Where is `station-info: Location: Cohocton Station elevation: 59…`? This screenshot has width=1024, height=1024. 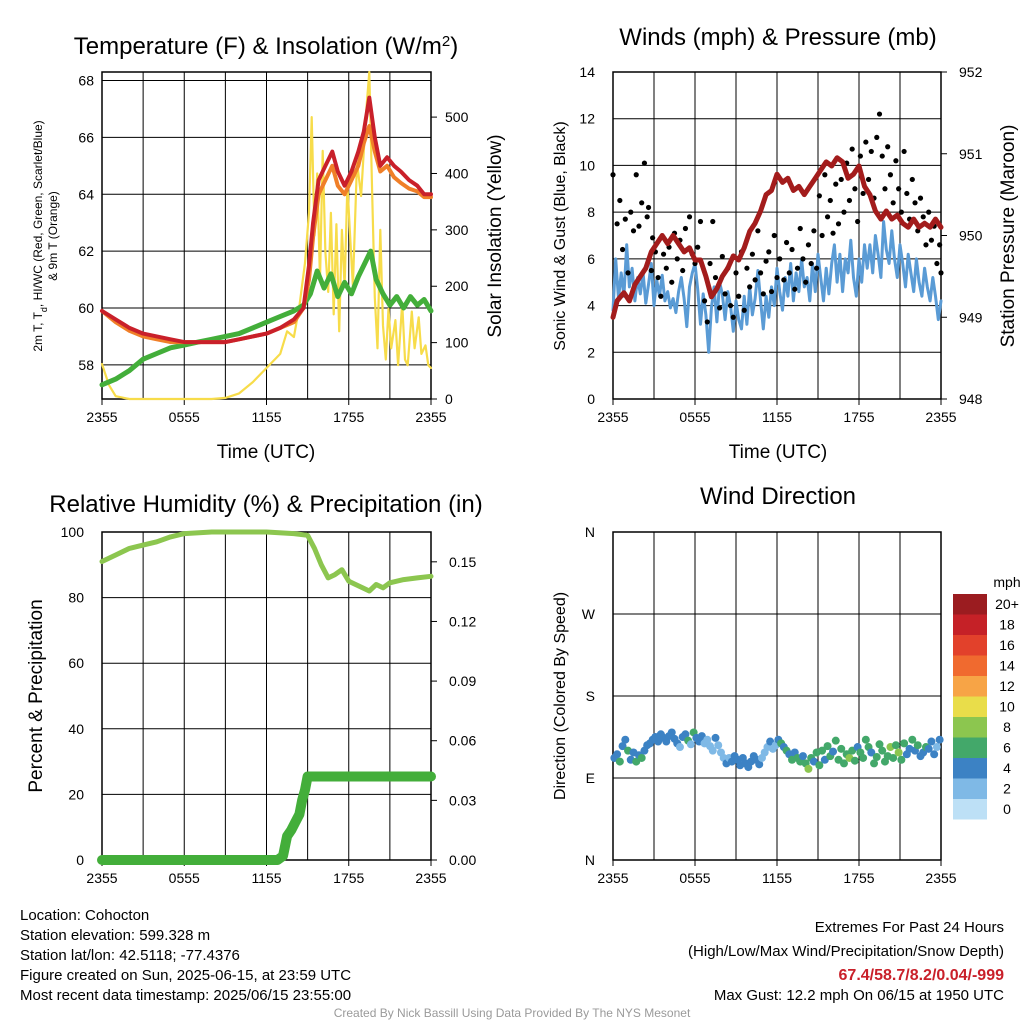
station-info: Location: Cohocton Station elevation: 59… is located at coordinates (185, 956).